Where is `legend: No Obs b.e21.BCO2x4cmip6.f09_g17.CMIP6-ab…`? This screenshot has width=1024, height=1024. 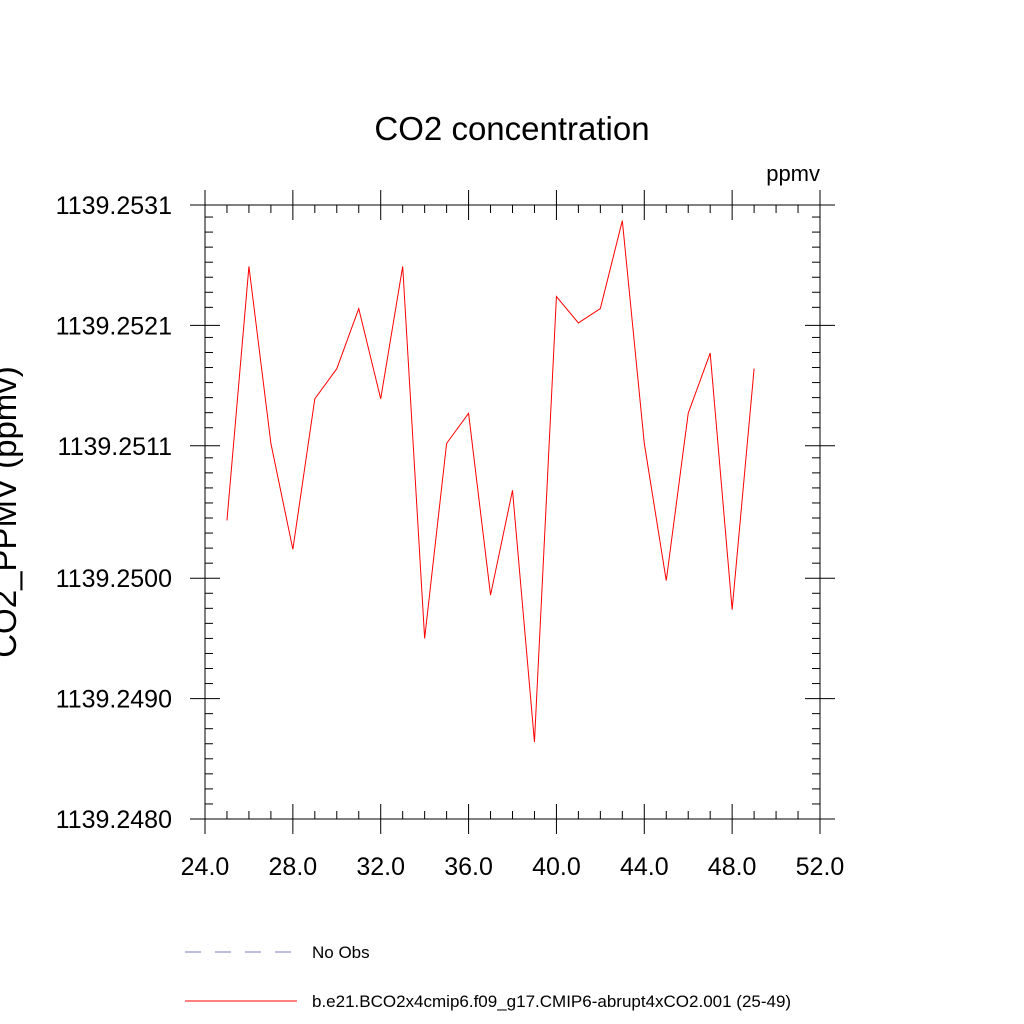
legend: No Obs b.e21.BCO2x4cmip6.f09_g17.CMIP6-ab… is located at coordinates (488, 977).